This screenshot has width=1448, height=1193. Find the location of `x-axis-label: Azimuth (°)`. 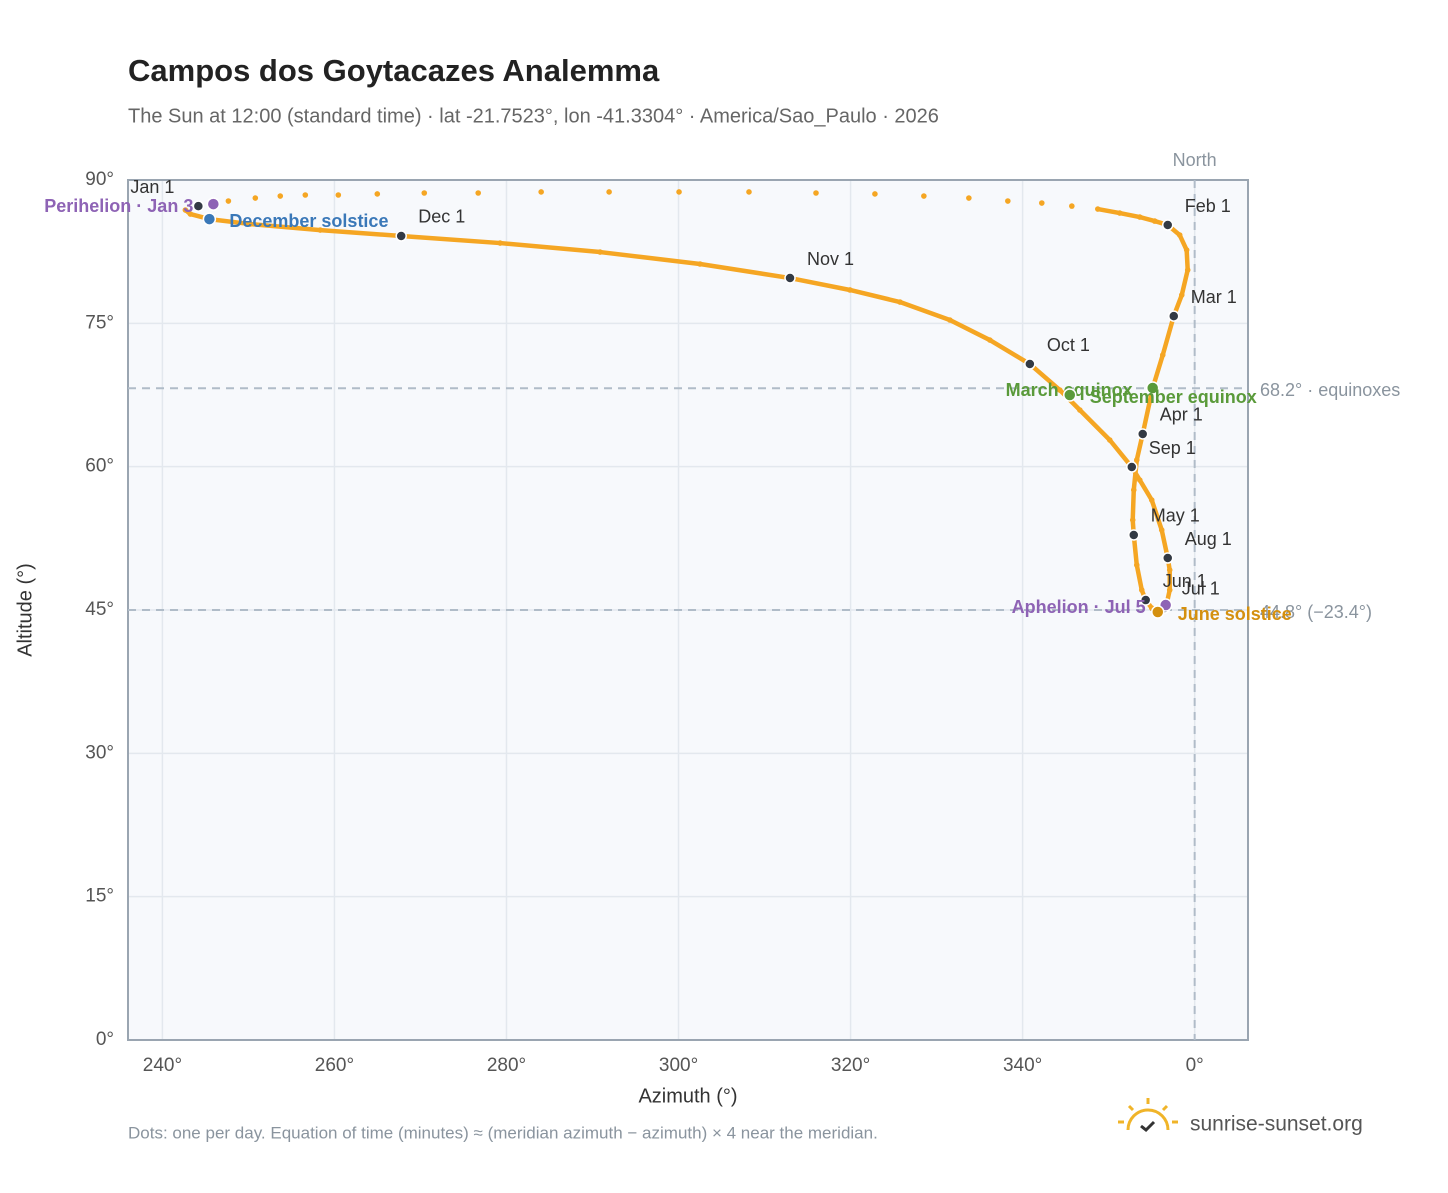

x-axis-label: Azimuth (°) is located at coordinates (687, 1096).